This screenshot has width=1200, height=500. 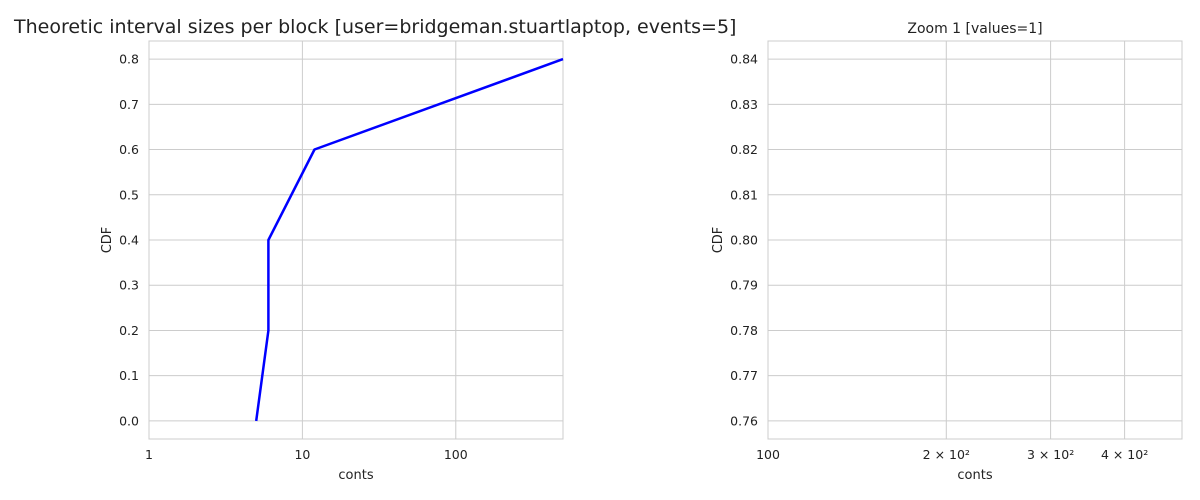 I want to click on left-y-tick-label: 0.2, so click(x=129, y=330).